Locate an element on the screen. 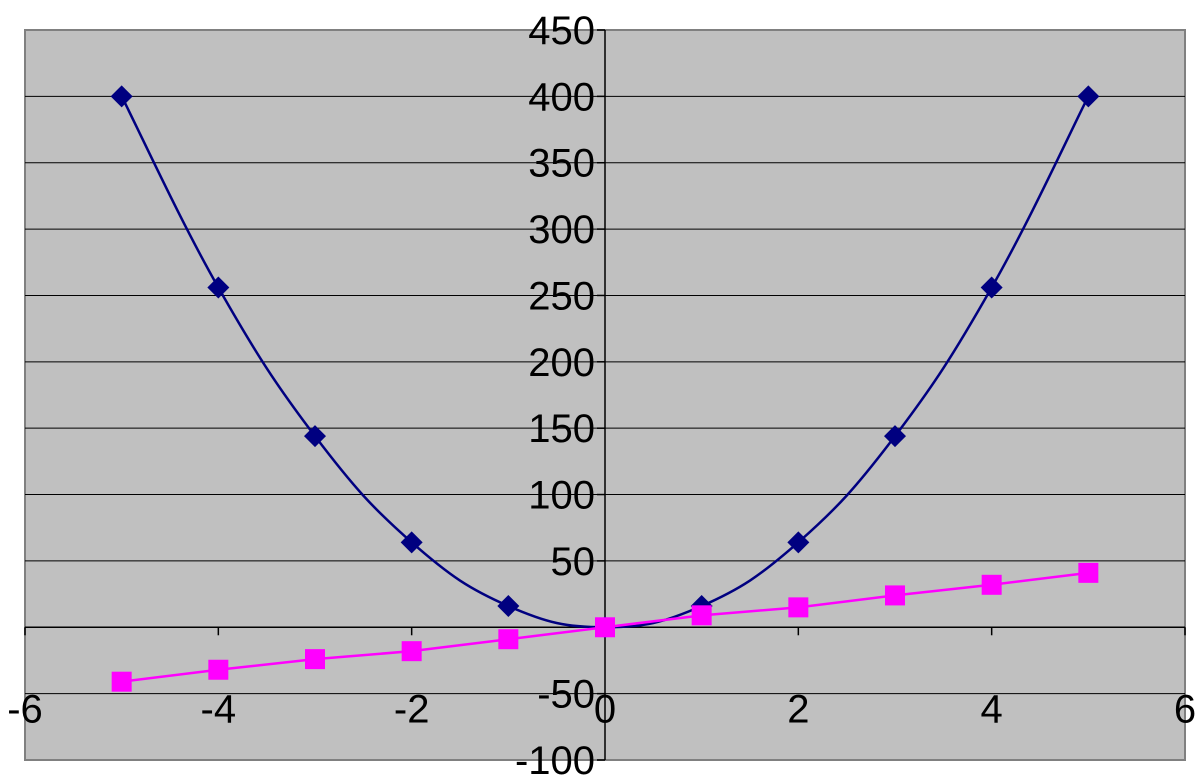  y-tick-label: 150 is located at coordinates (561, 429).